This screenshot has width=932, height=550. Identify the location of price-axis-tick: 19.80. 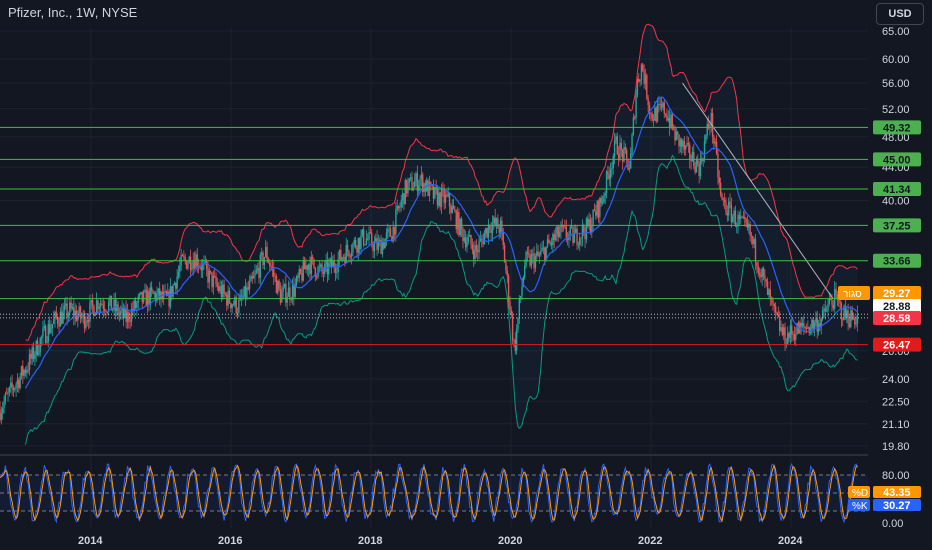
(896, 447).